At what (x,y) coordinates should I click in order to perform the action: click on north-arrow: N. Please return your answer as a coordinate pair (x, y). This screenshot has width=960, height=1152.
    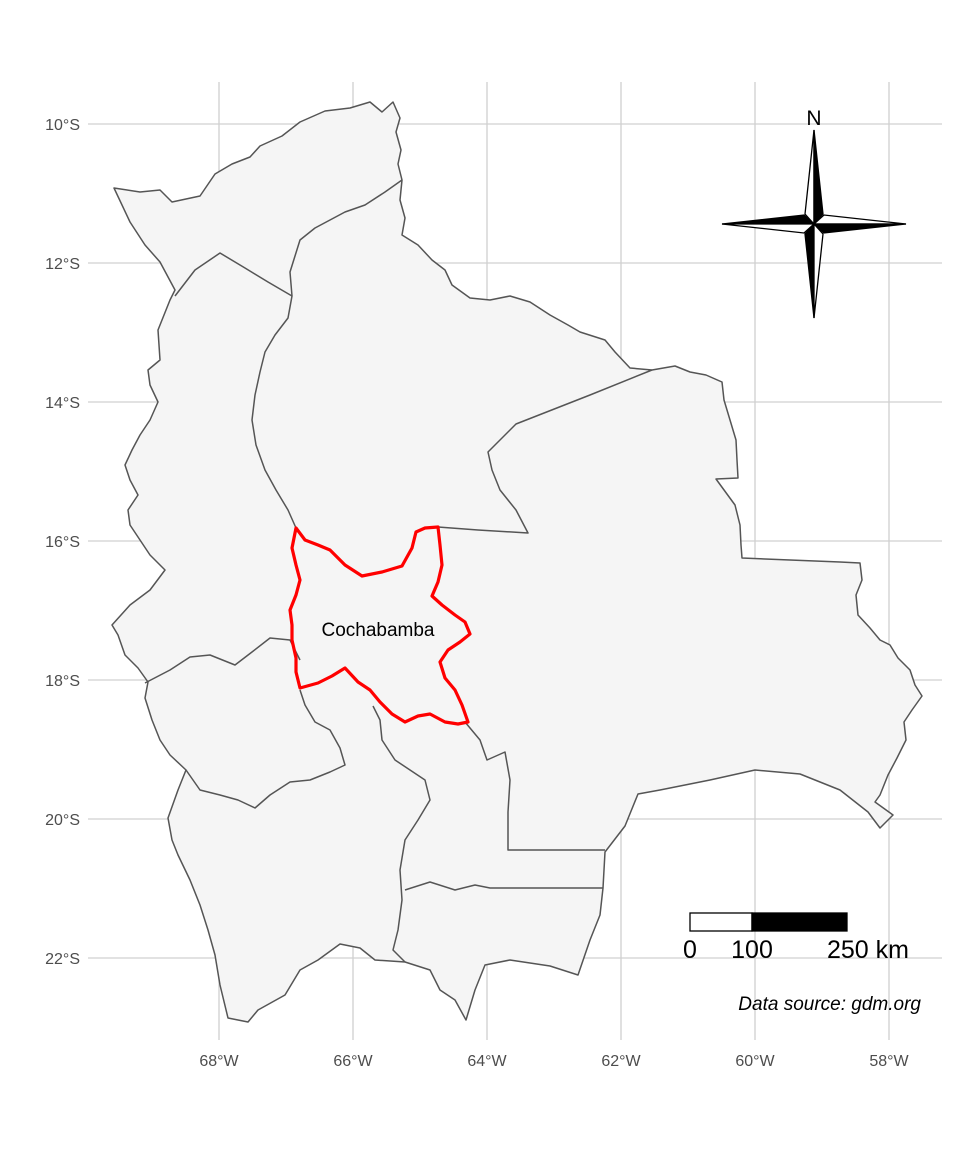
    Looking at the image, I should click on (814, 213).